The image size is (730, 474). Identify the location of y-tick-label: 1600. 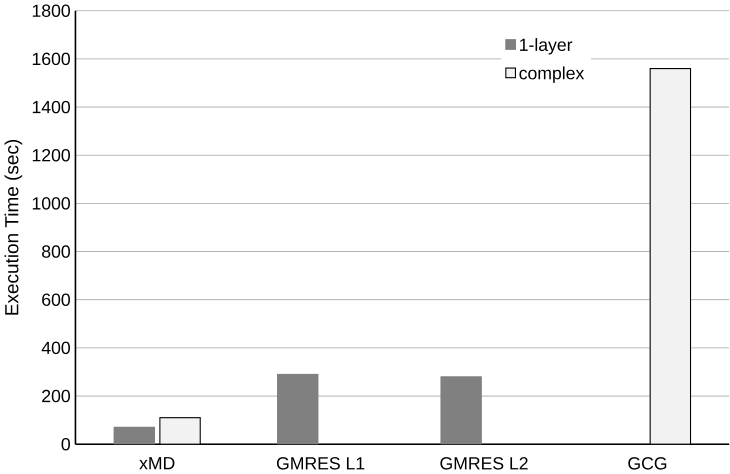
(51, 59).